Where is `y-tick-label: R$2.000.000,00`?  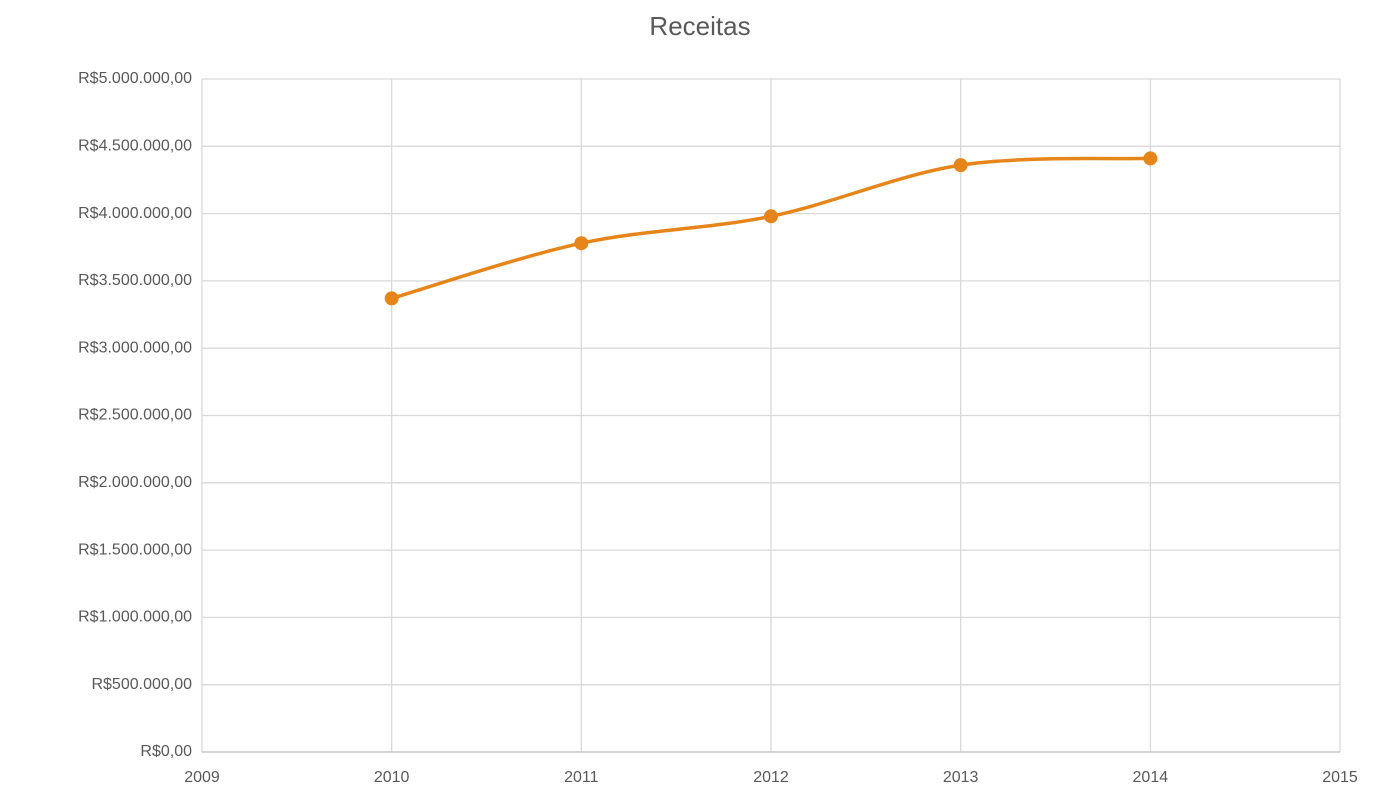
y-tick-label: R$2.000.000,00 is located at coordinates (135, 482).